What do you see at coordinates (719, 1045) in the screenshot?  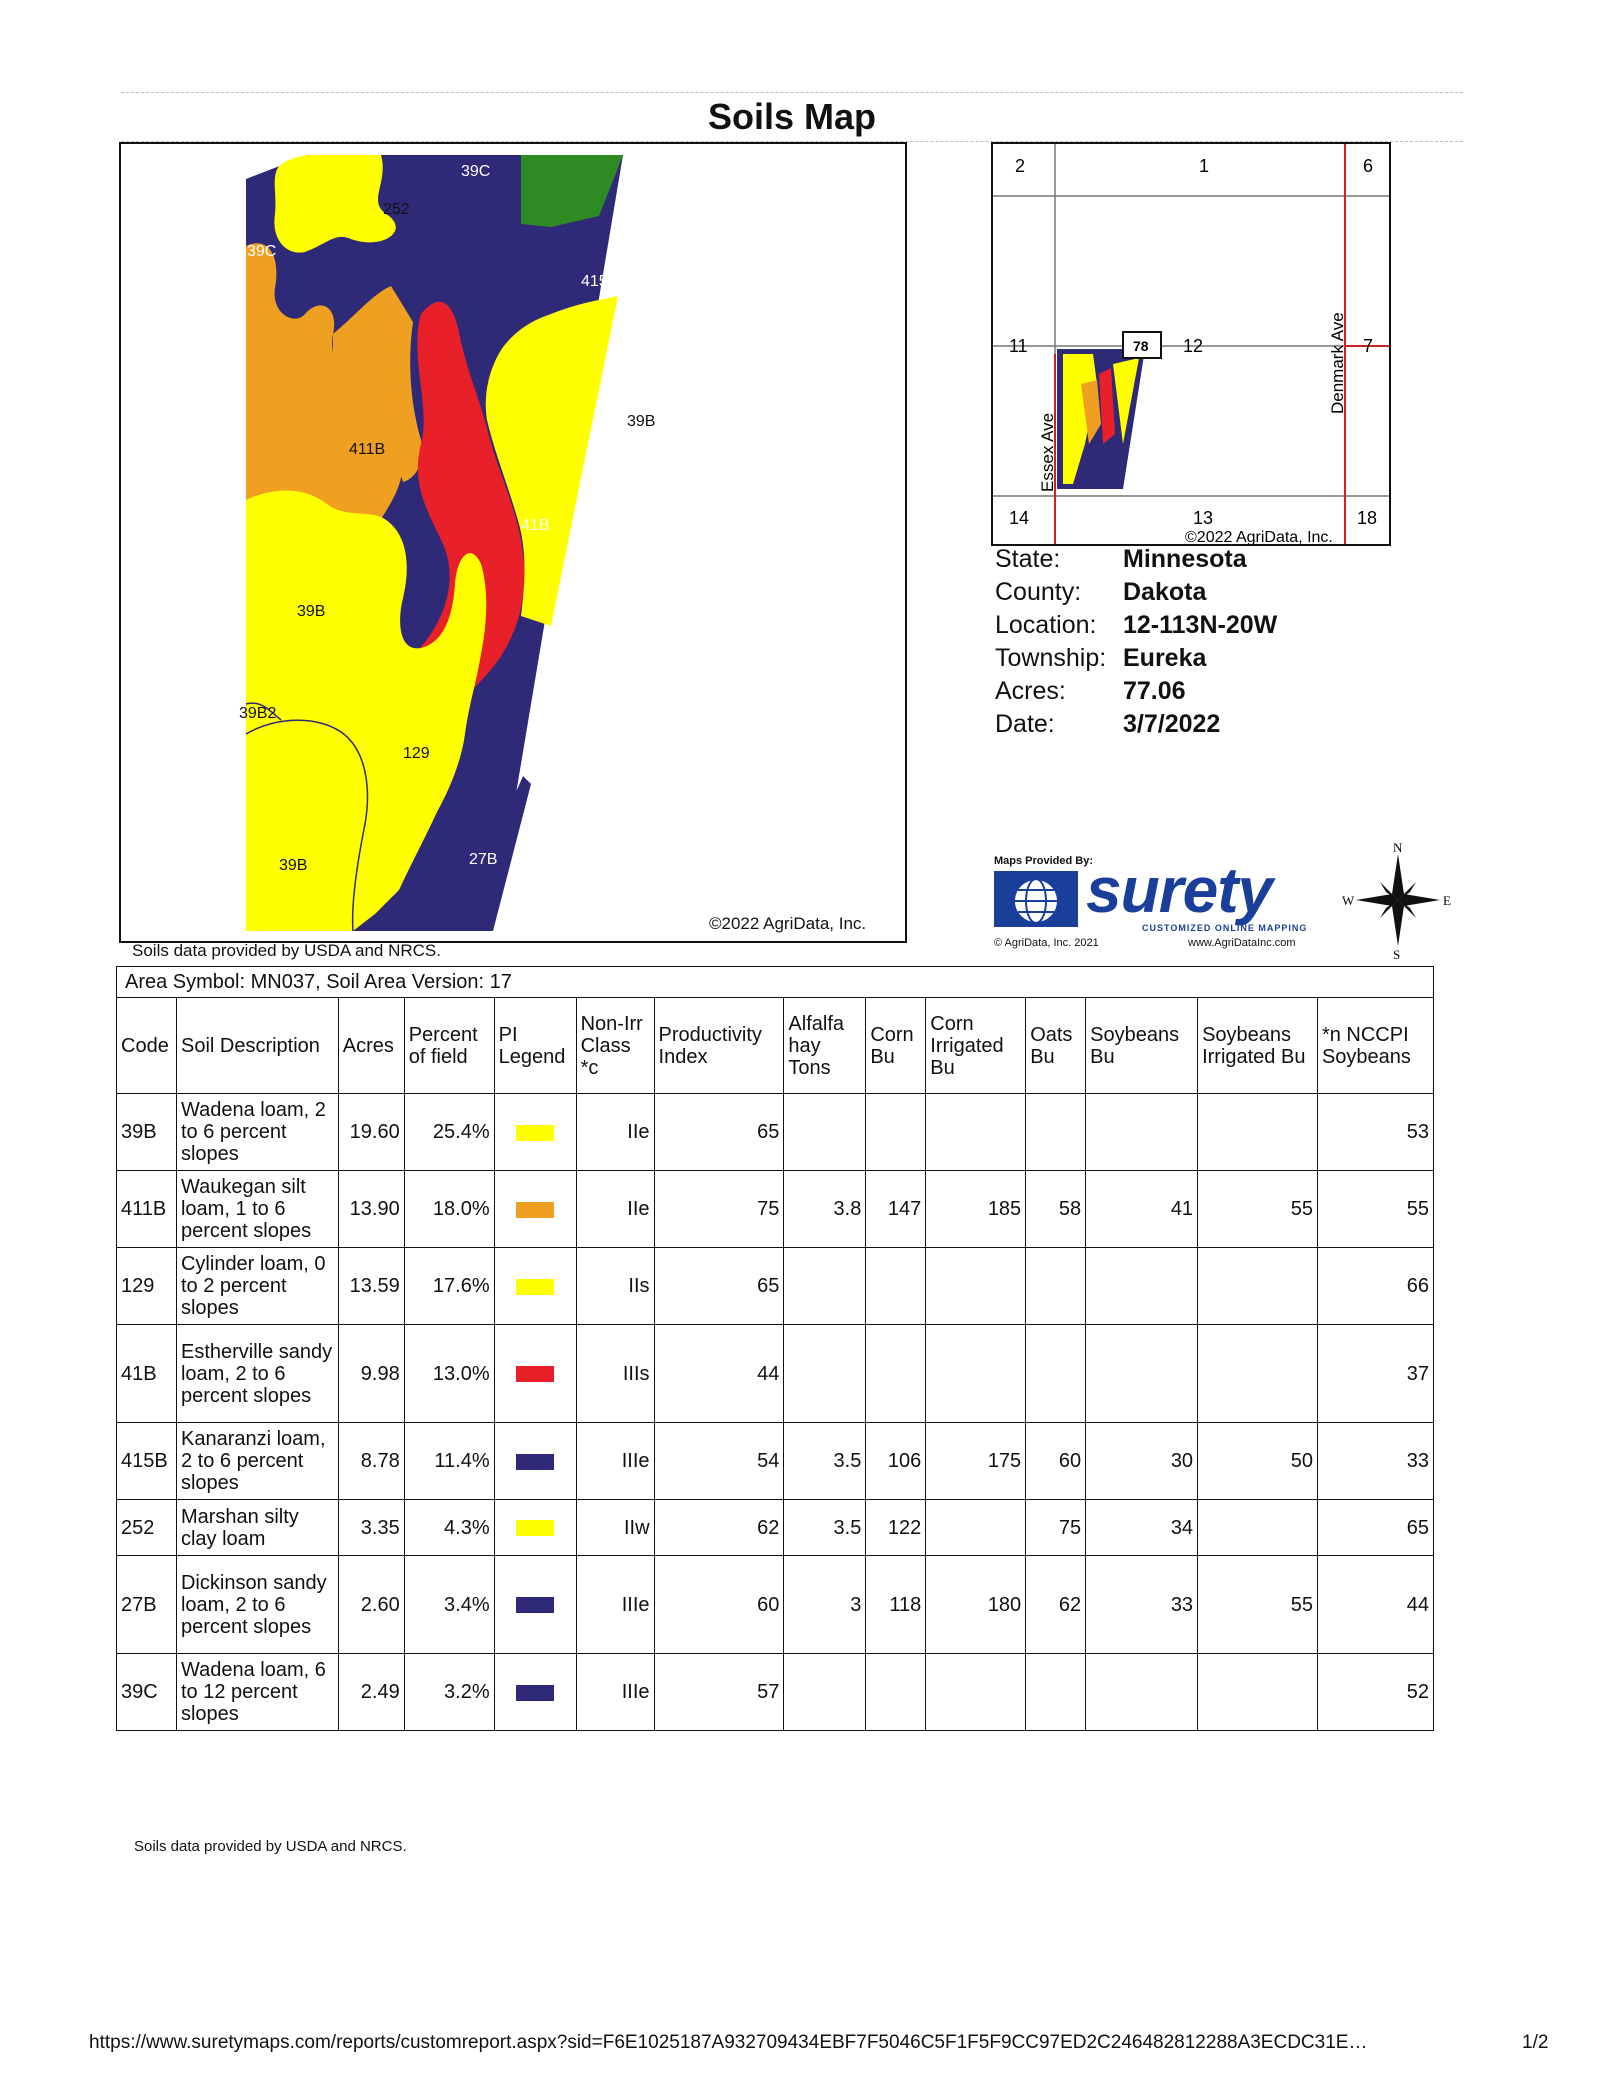 I see `column-header: Productivity Index` at bounding box center [719, 1045].